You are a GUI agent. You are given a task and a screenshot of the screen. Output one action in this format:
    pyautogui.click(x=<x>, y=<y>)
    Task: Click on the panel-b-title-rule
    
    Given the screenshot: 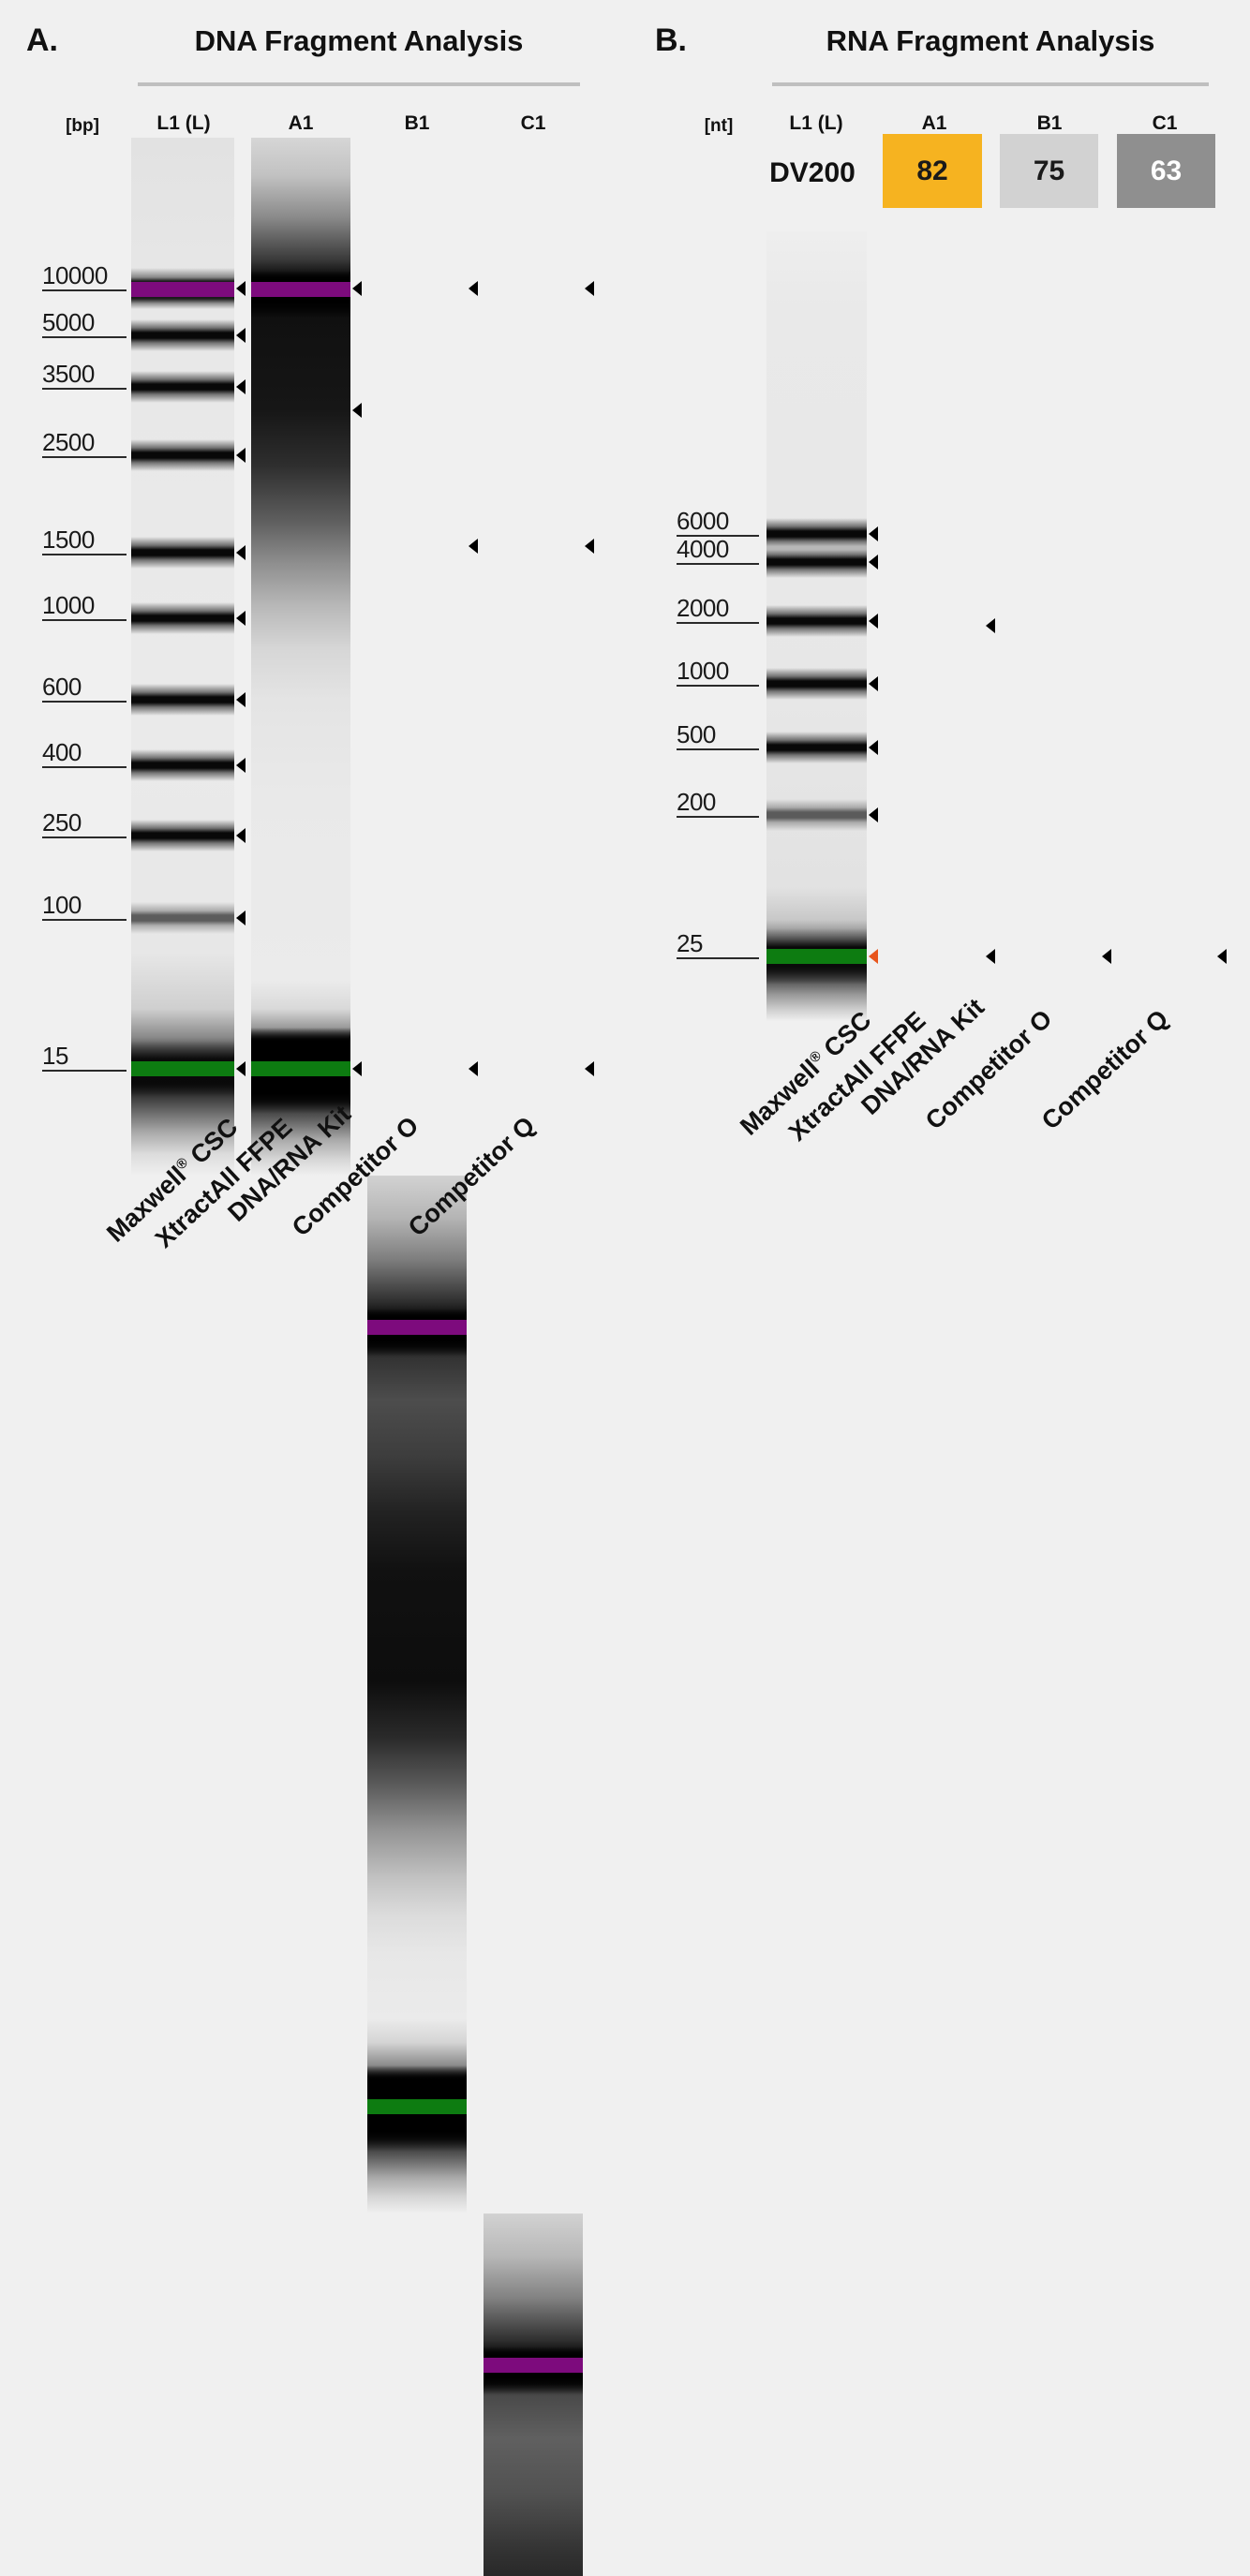 What is the action you would take?
    pyautogui.click(x=990, y=84)
    